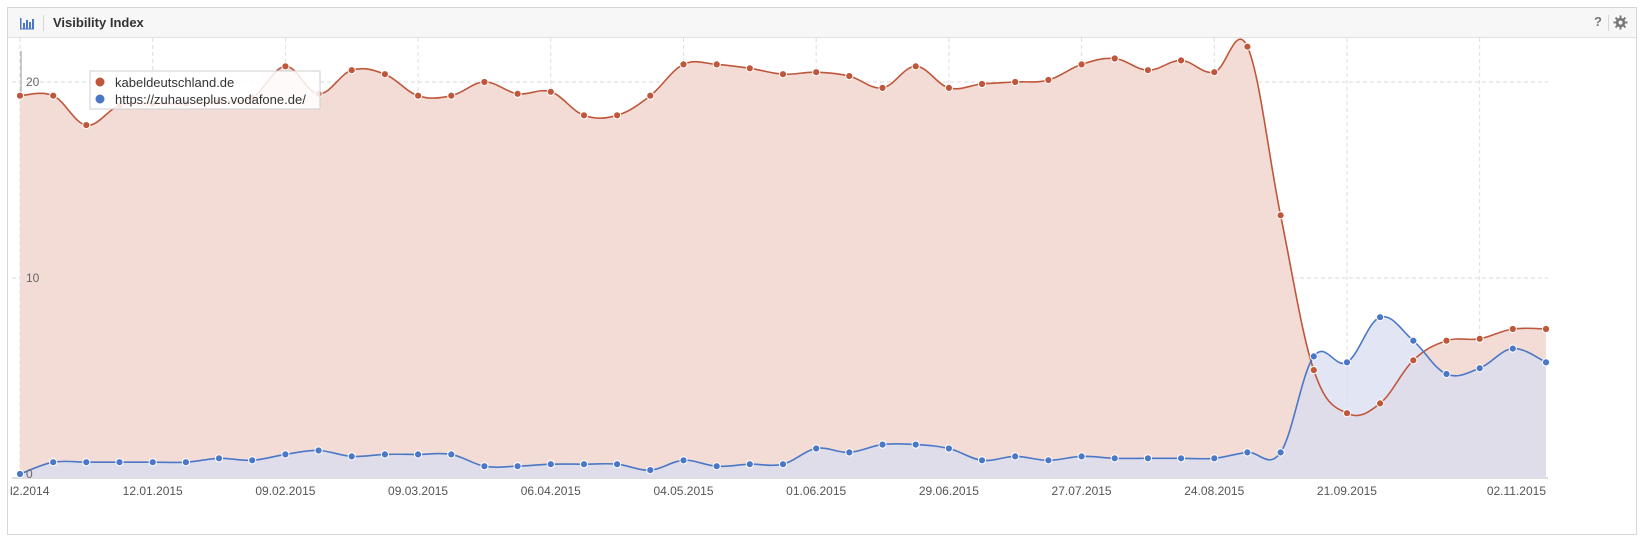  I want to click on legend-marker-vodafone, so click(100, 99).